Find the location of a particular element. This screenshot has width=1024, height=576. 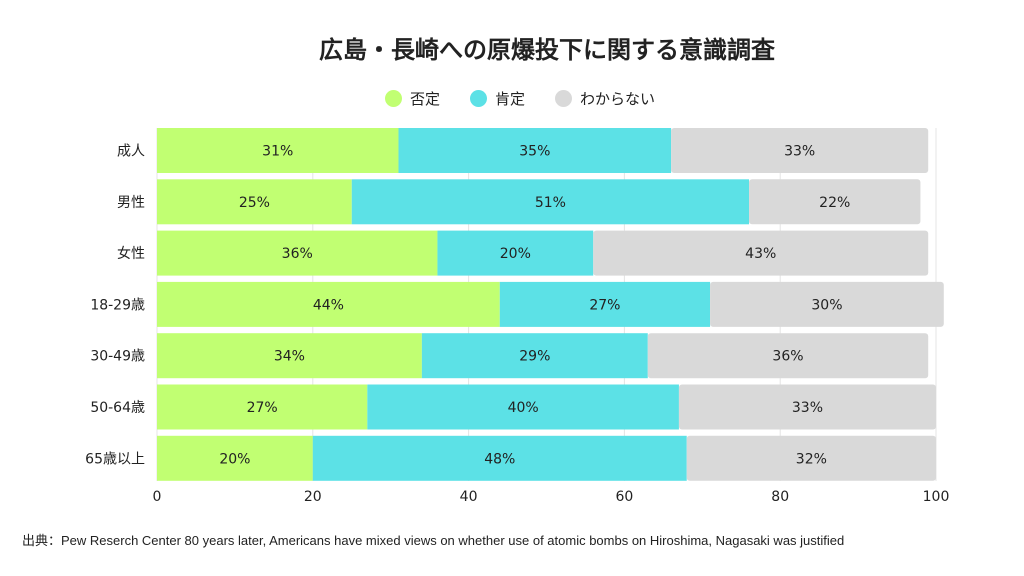

legend-item-unknown: わからない is located at coordinates (605, 98).